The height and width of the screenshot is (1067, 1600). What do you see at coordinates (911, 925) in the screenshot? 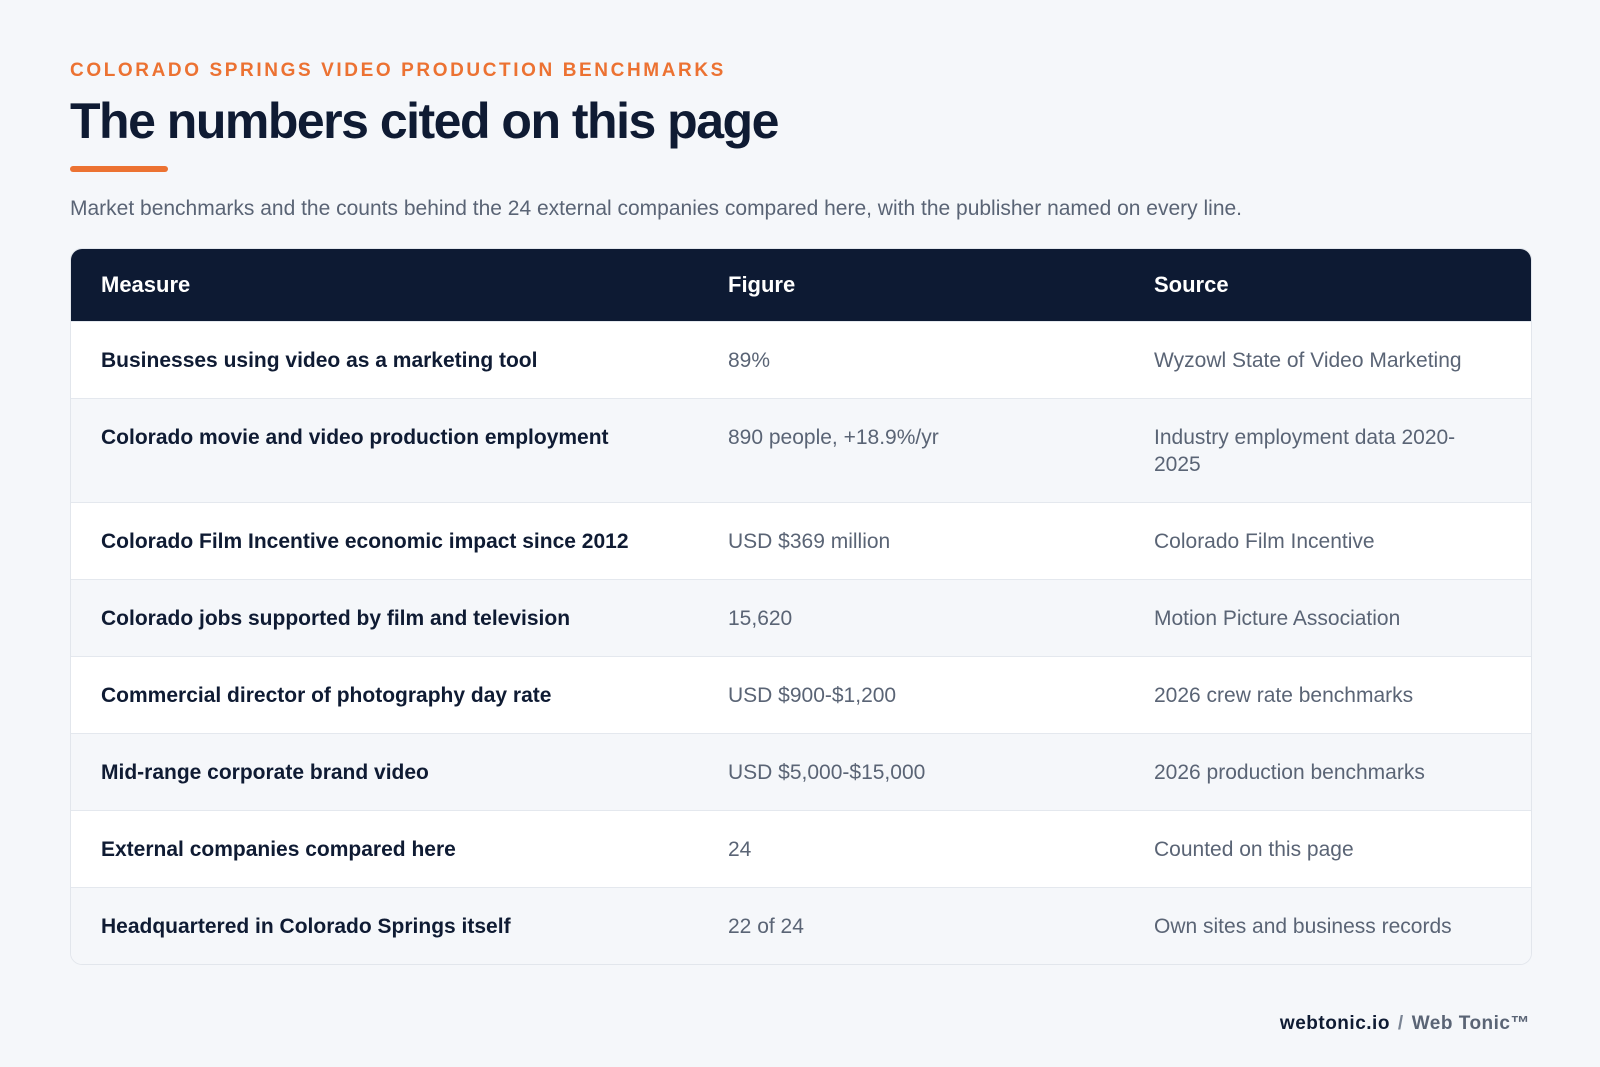
I see `figure-cell: 22 of 24` at bounding box center [911, 925].